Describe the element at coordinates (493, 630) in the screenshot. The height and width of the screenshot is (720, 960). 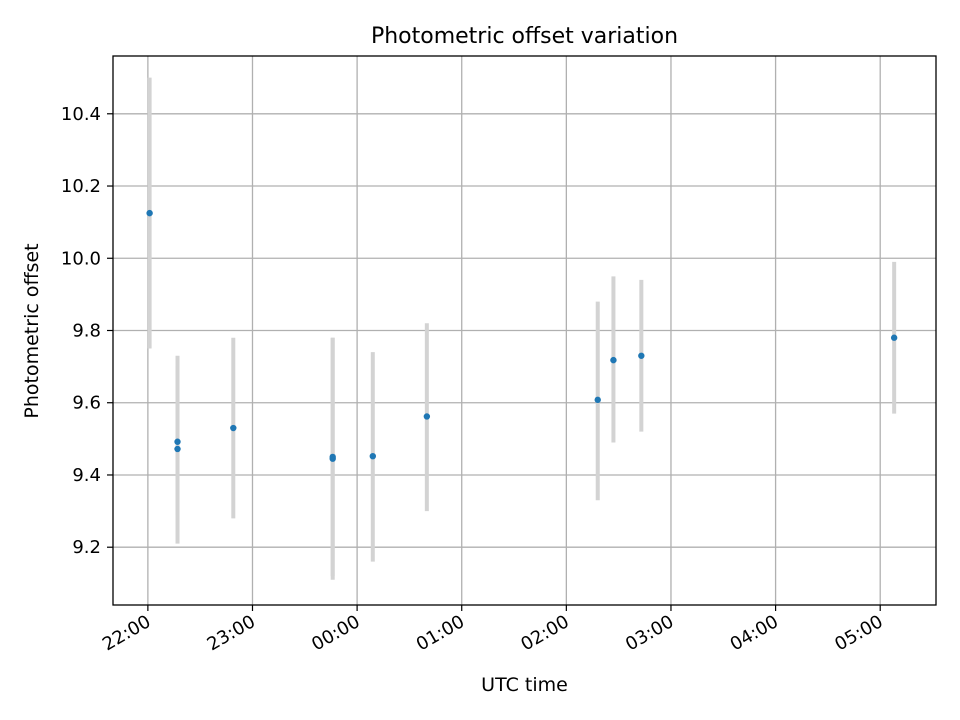
I see `x-axis-ticks: 22:00 23:00 00:00 01:00 02:00 03:00 04:00 05:00` at that location.